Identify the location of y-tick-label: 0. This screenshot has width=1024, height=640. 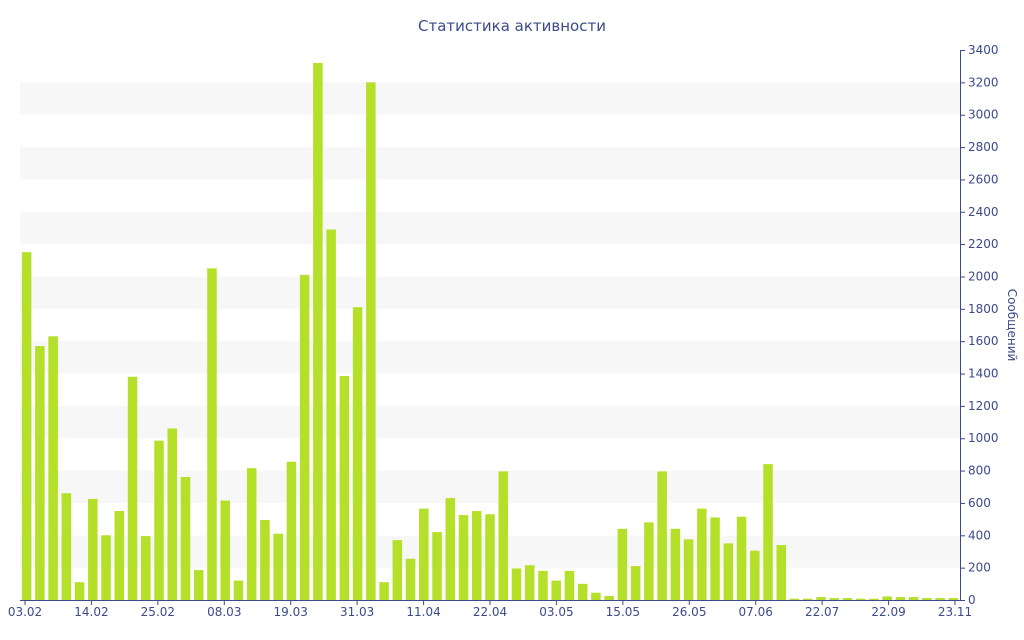
(972, 600).